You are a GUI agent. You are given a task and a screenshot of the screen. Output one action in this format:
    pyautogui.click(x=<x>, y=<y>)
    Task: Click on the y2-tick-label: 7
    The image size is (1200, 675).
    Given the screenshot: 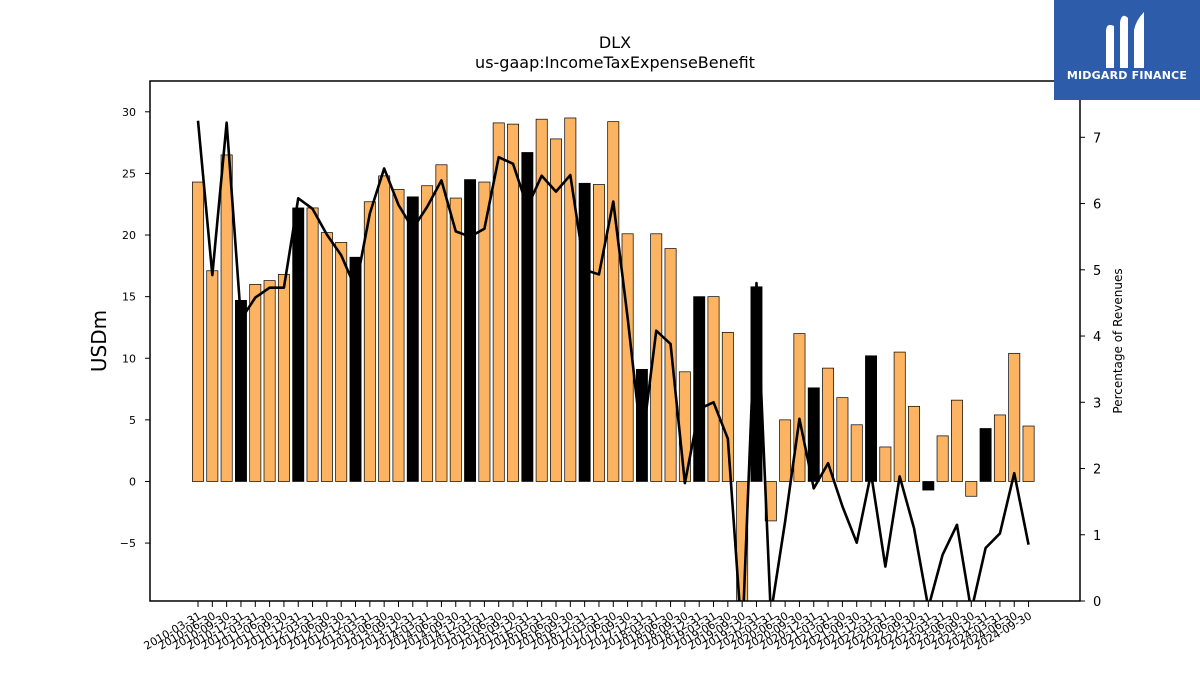 What is the action you would take?
    pyautogui.click(x=1097, y=138)
    